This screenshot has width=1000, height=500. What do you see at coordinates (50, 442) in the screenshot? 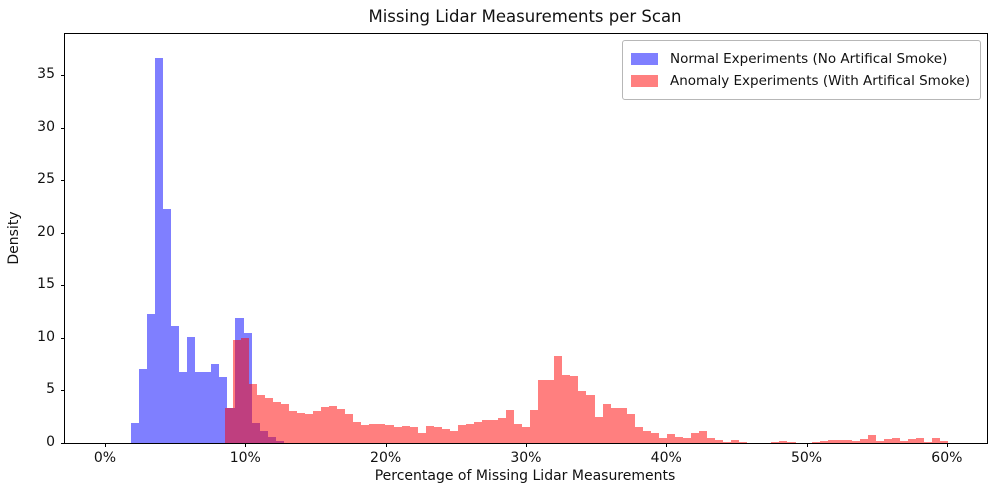
I see `y-tick-label: 0` at bounding box center [50, 442].